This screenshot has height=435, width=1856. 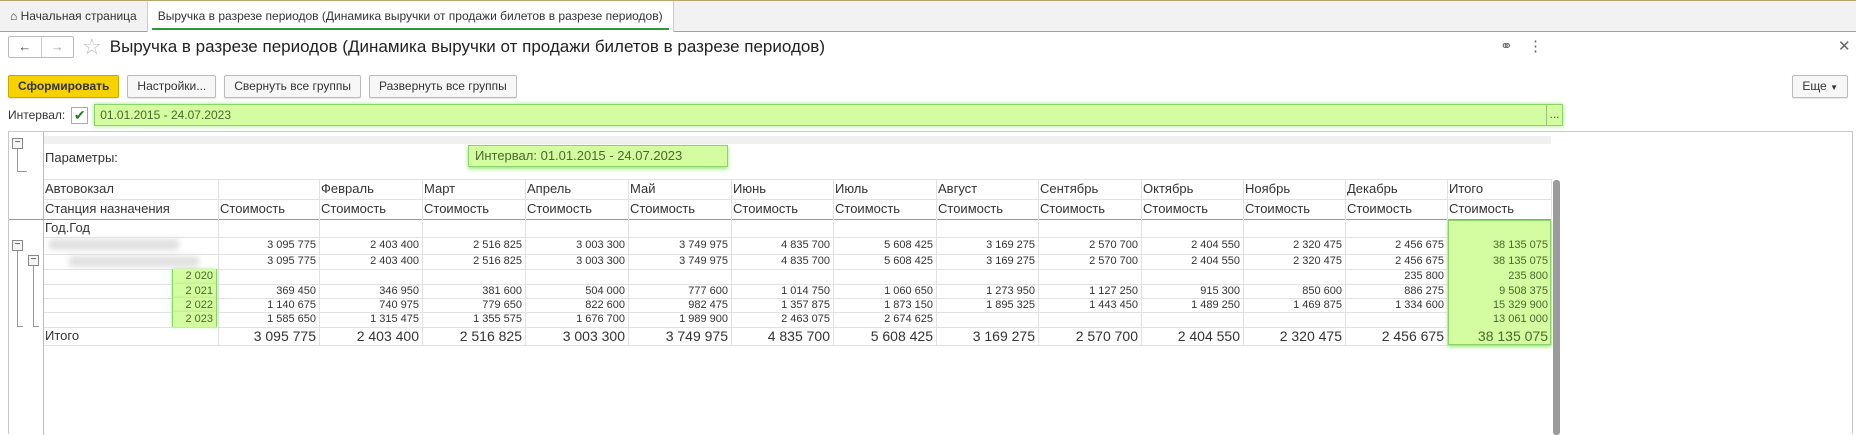 I want to click on vertical-scrollbar, so click(x=1556, y=307).